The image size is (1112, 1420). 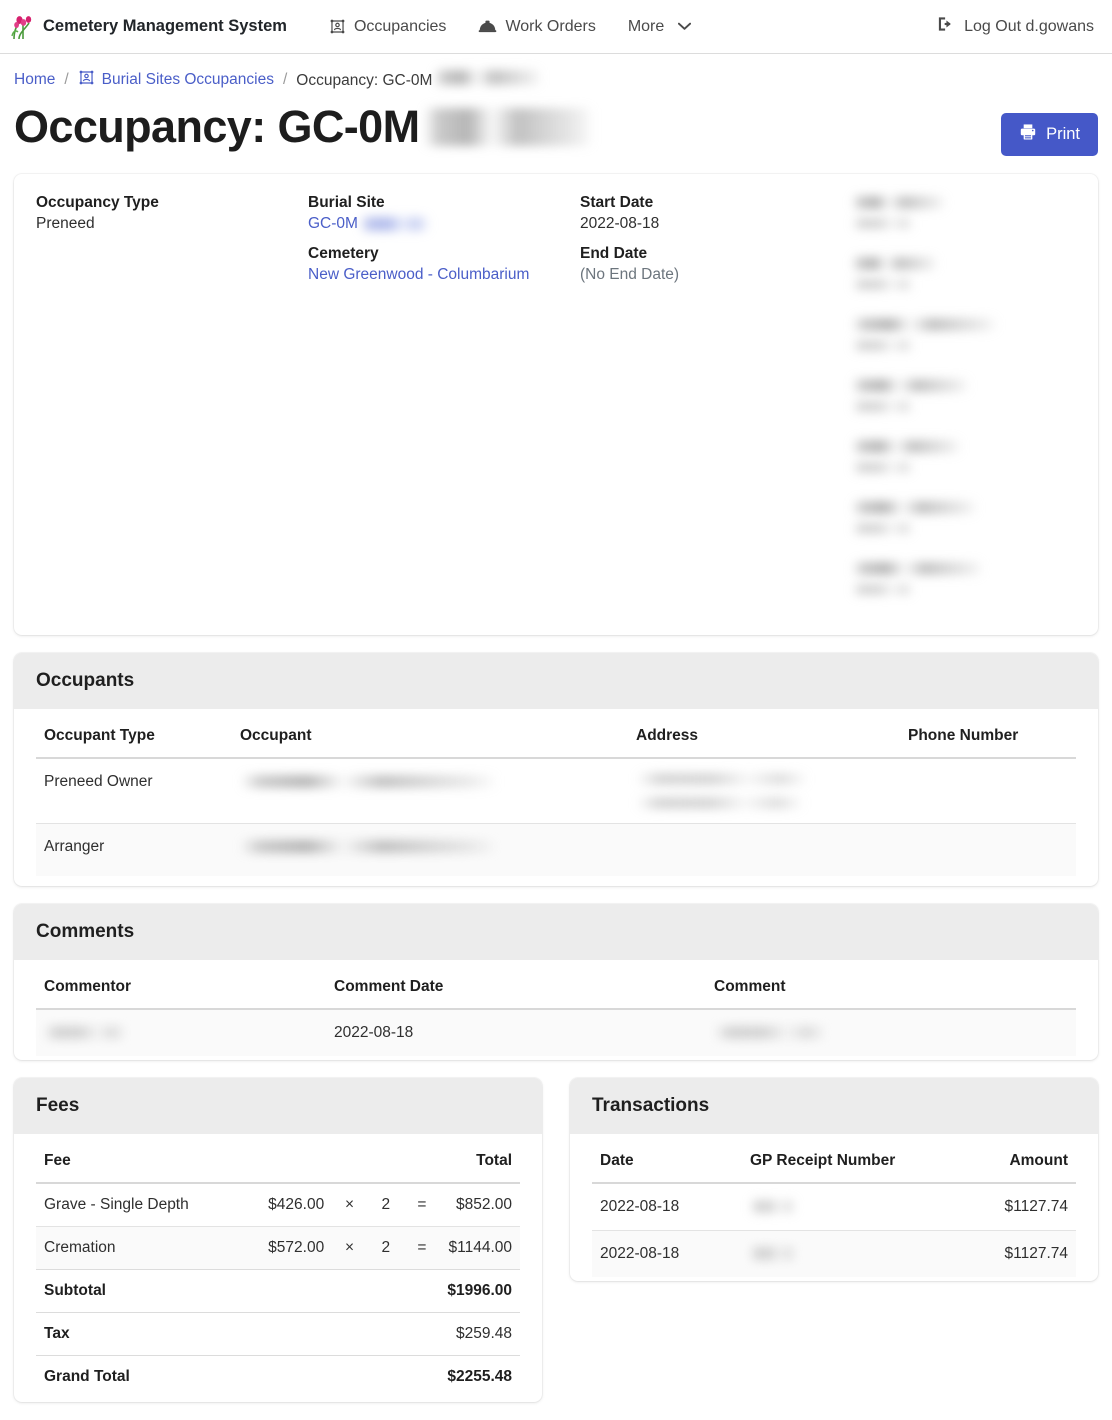 I want to click on cell-fee-operator: ×, so click(x=350, y=1204).